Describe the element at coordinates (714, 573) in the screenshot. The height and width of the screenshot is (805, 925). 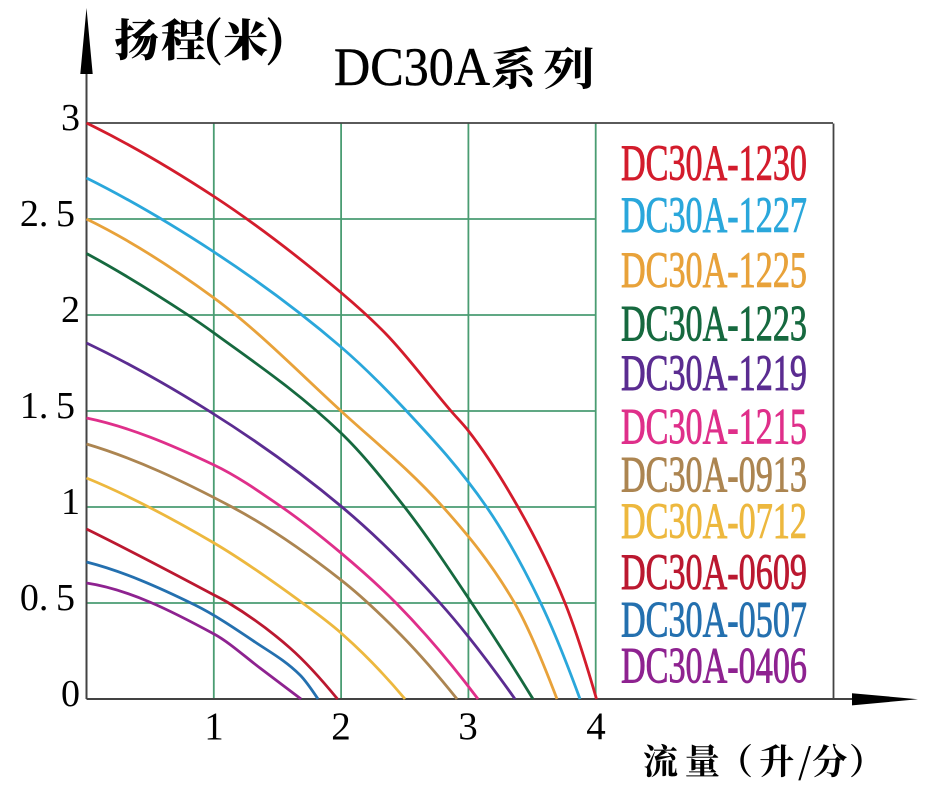
I see `svg-text: DC30A-0609` at that location.